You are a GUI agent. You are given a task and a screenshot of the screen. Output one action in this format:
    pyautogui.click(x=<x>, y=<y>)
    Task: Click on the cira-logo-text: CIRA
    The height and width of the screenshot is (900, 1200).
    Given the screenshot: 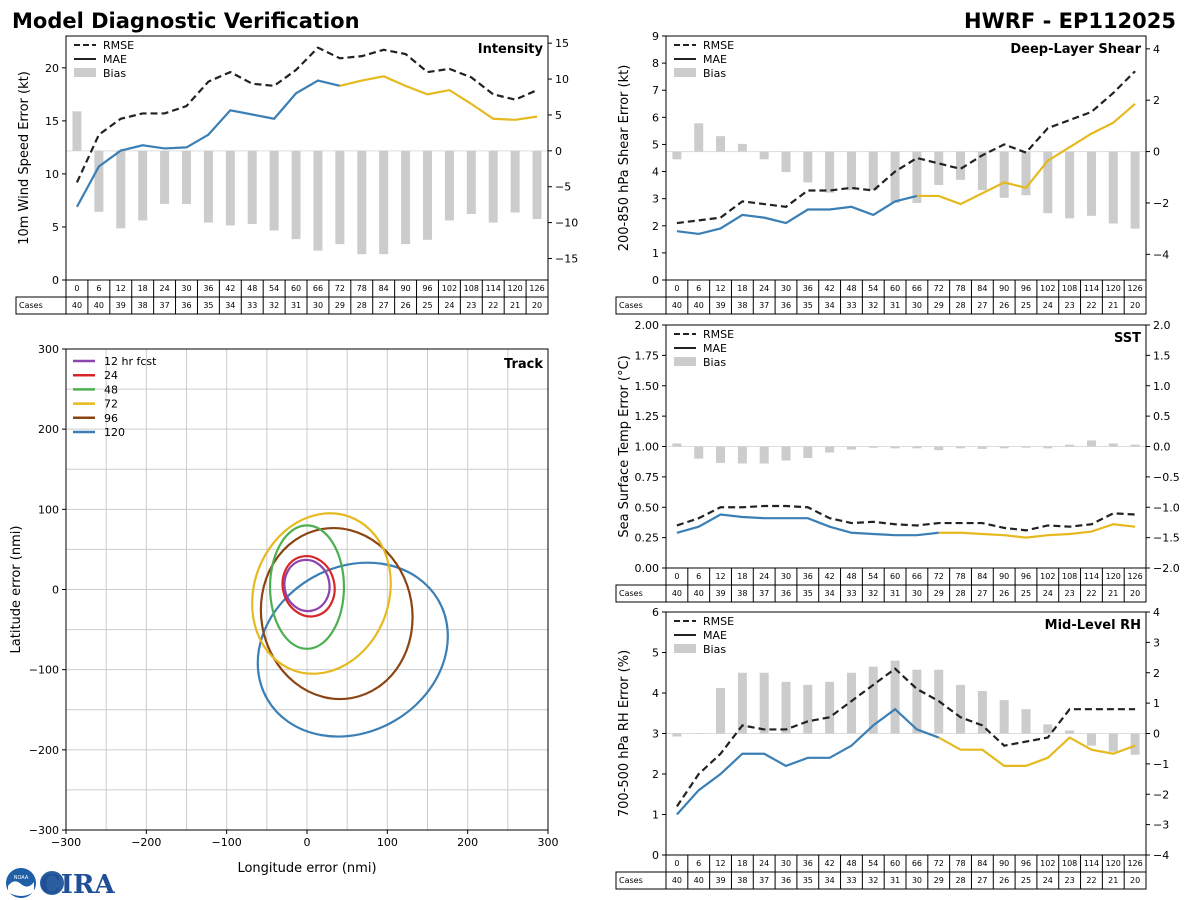 What is the action you would take?
    pyautogui.click(x=77, y=885)
    